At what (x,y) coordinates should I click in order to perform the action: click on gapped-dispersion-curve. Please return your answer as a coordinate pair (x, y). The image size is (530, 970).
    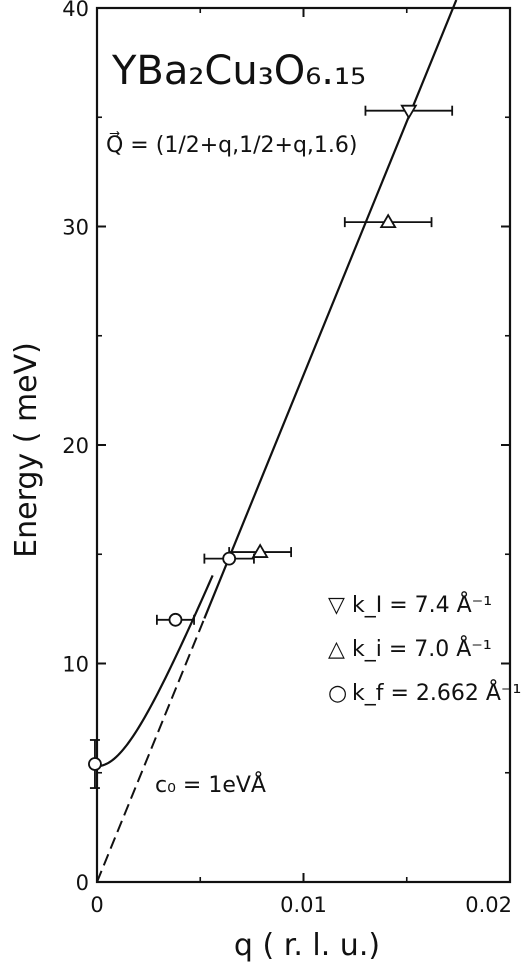
    Looking at the image, I should click on (156, 671).